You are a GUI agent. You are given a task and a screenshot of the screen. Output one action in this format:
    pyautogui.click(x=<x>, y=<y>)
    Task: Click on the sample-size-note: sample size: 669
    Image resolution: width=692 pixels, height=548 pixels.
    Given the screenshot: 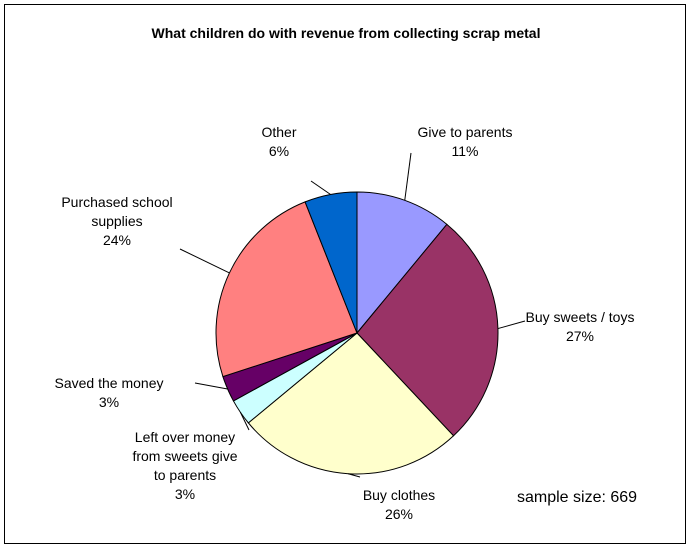 What is the action you would take?
    pyautogui.click(x=577, y=497)
    